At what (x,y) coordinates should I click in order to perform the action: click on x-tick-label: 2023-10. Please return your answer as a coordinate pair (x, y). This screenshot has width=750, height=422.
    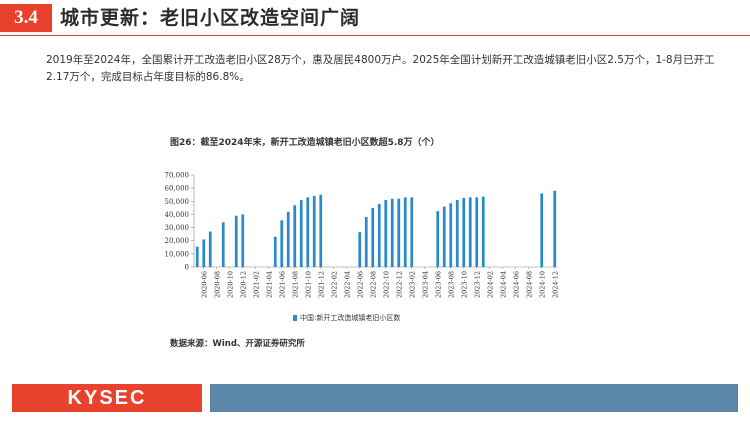
    Looking at the image, I should click on (464, 284).